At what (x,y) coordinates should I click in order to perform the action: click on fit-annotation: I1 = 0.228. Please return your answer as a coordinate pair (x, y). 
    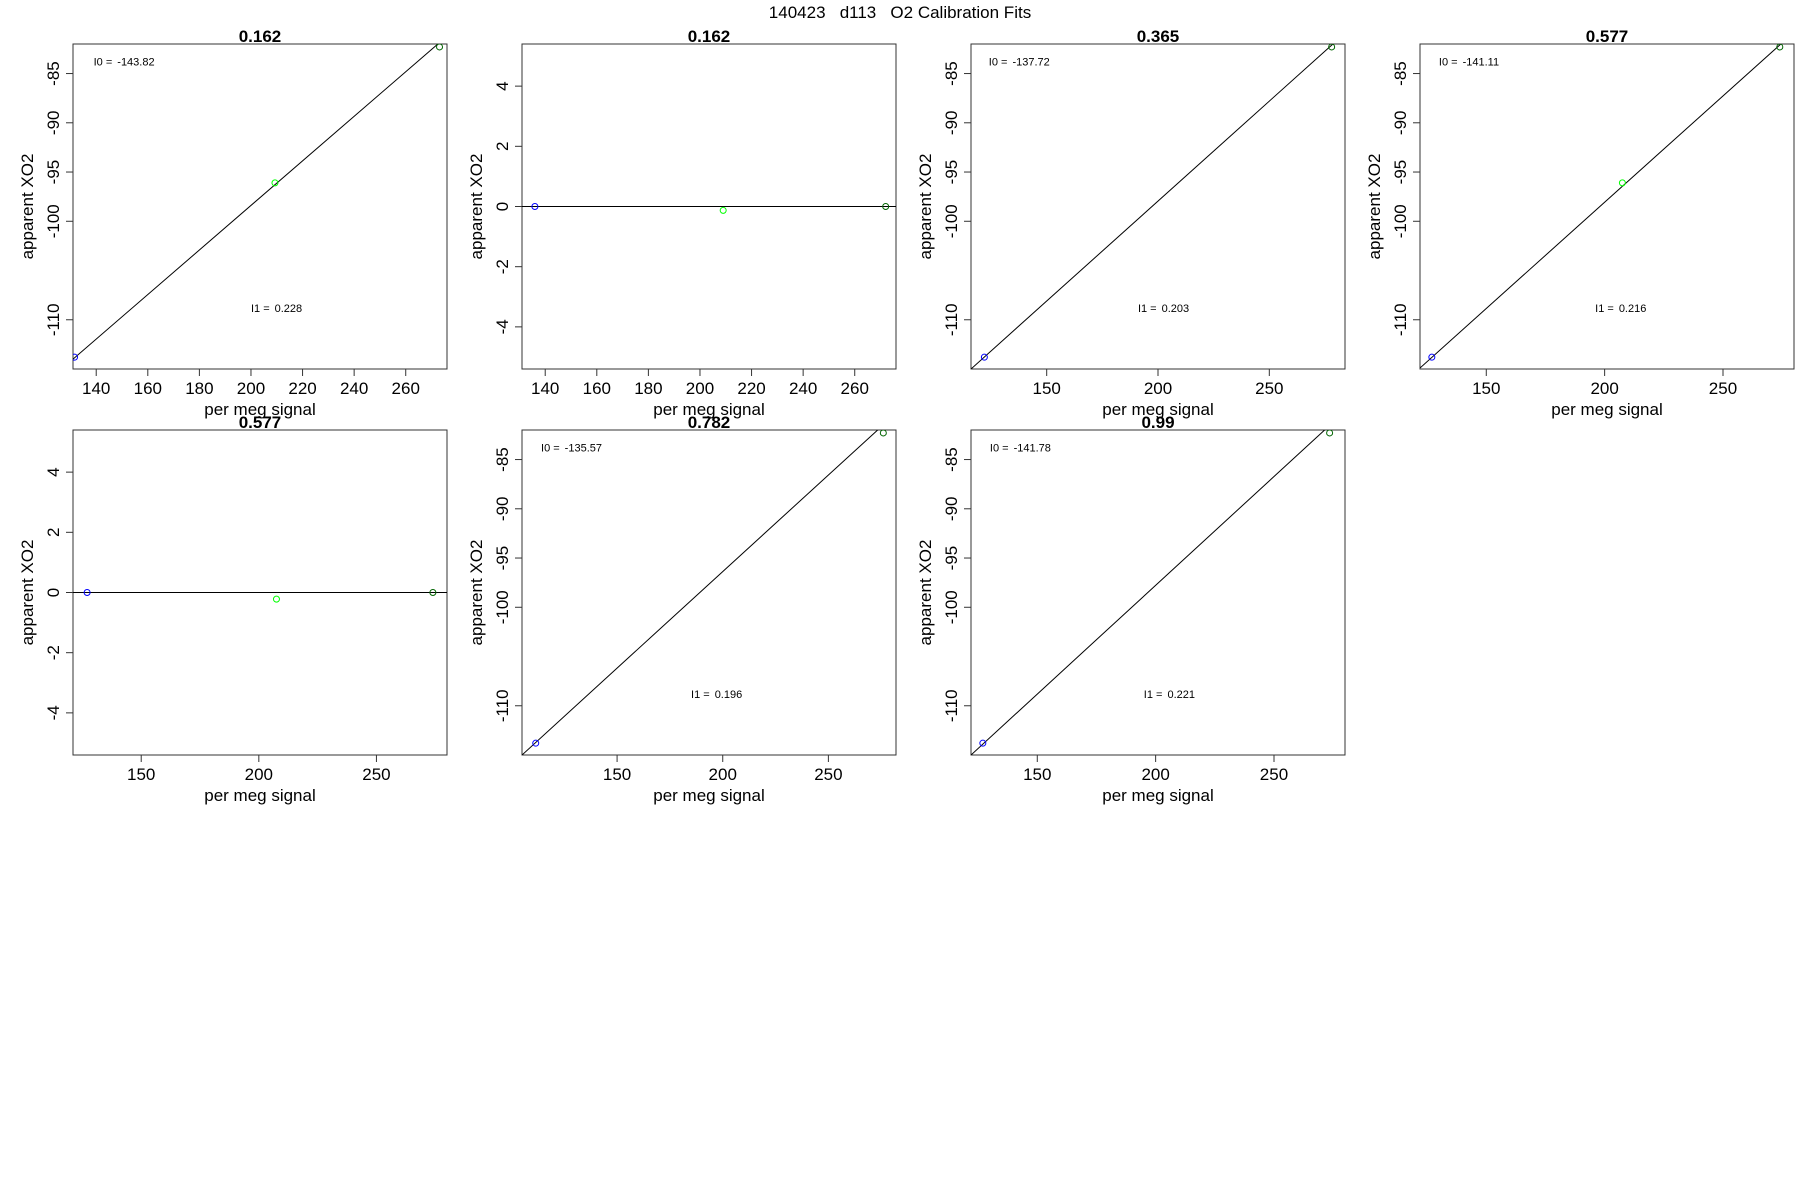
    Looking at the image, I should click on (276, 309).